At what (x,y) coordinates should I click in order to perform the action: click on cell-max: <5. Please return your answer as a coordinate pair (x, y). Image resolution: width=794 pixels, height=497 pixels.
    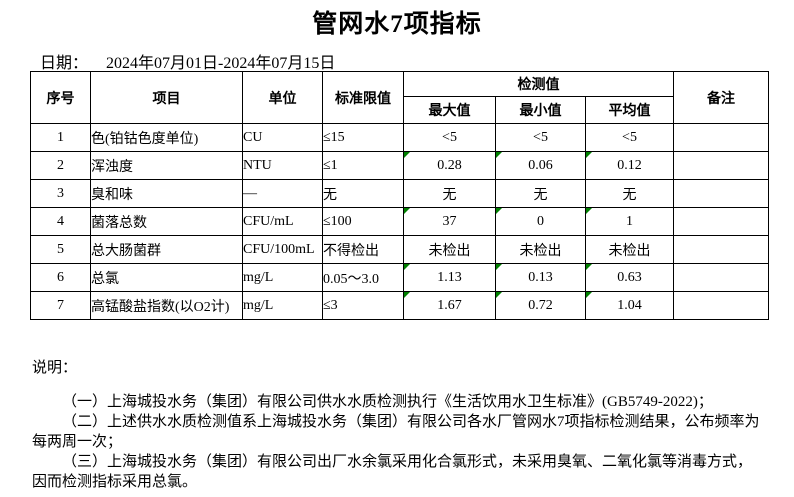
    Looking at the image, I should click on (449, 137).